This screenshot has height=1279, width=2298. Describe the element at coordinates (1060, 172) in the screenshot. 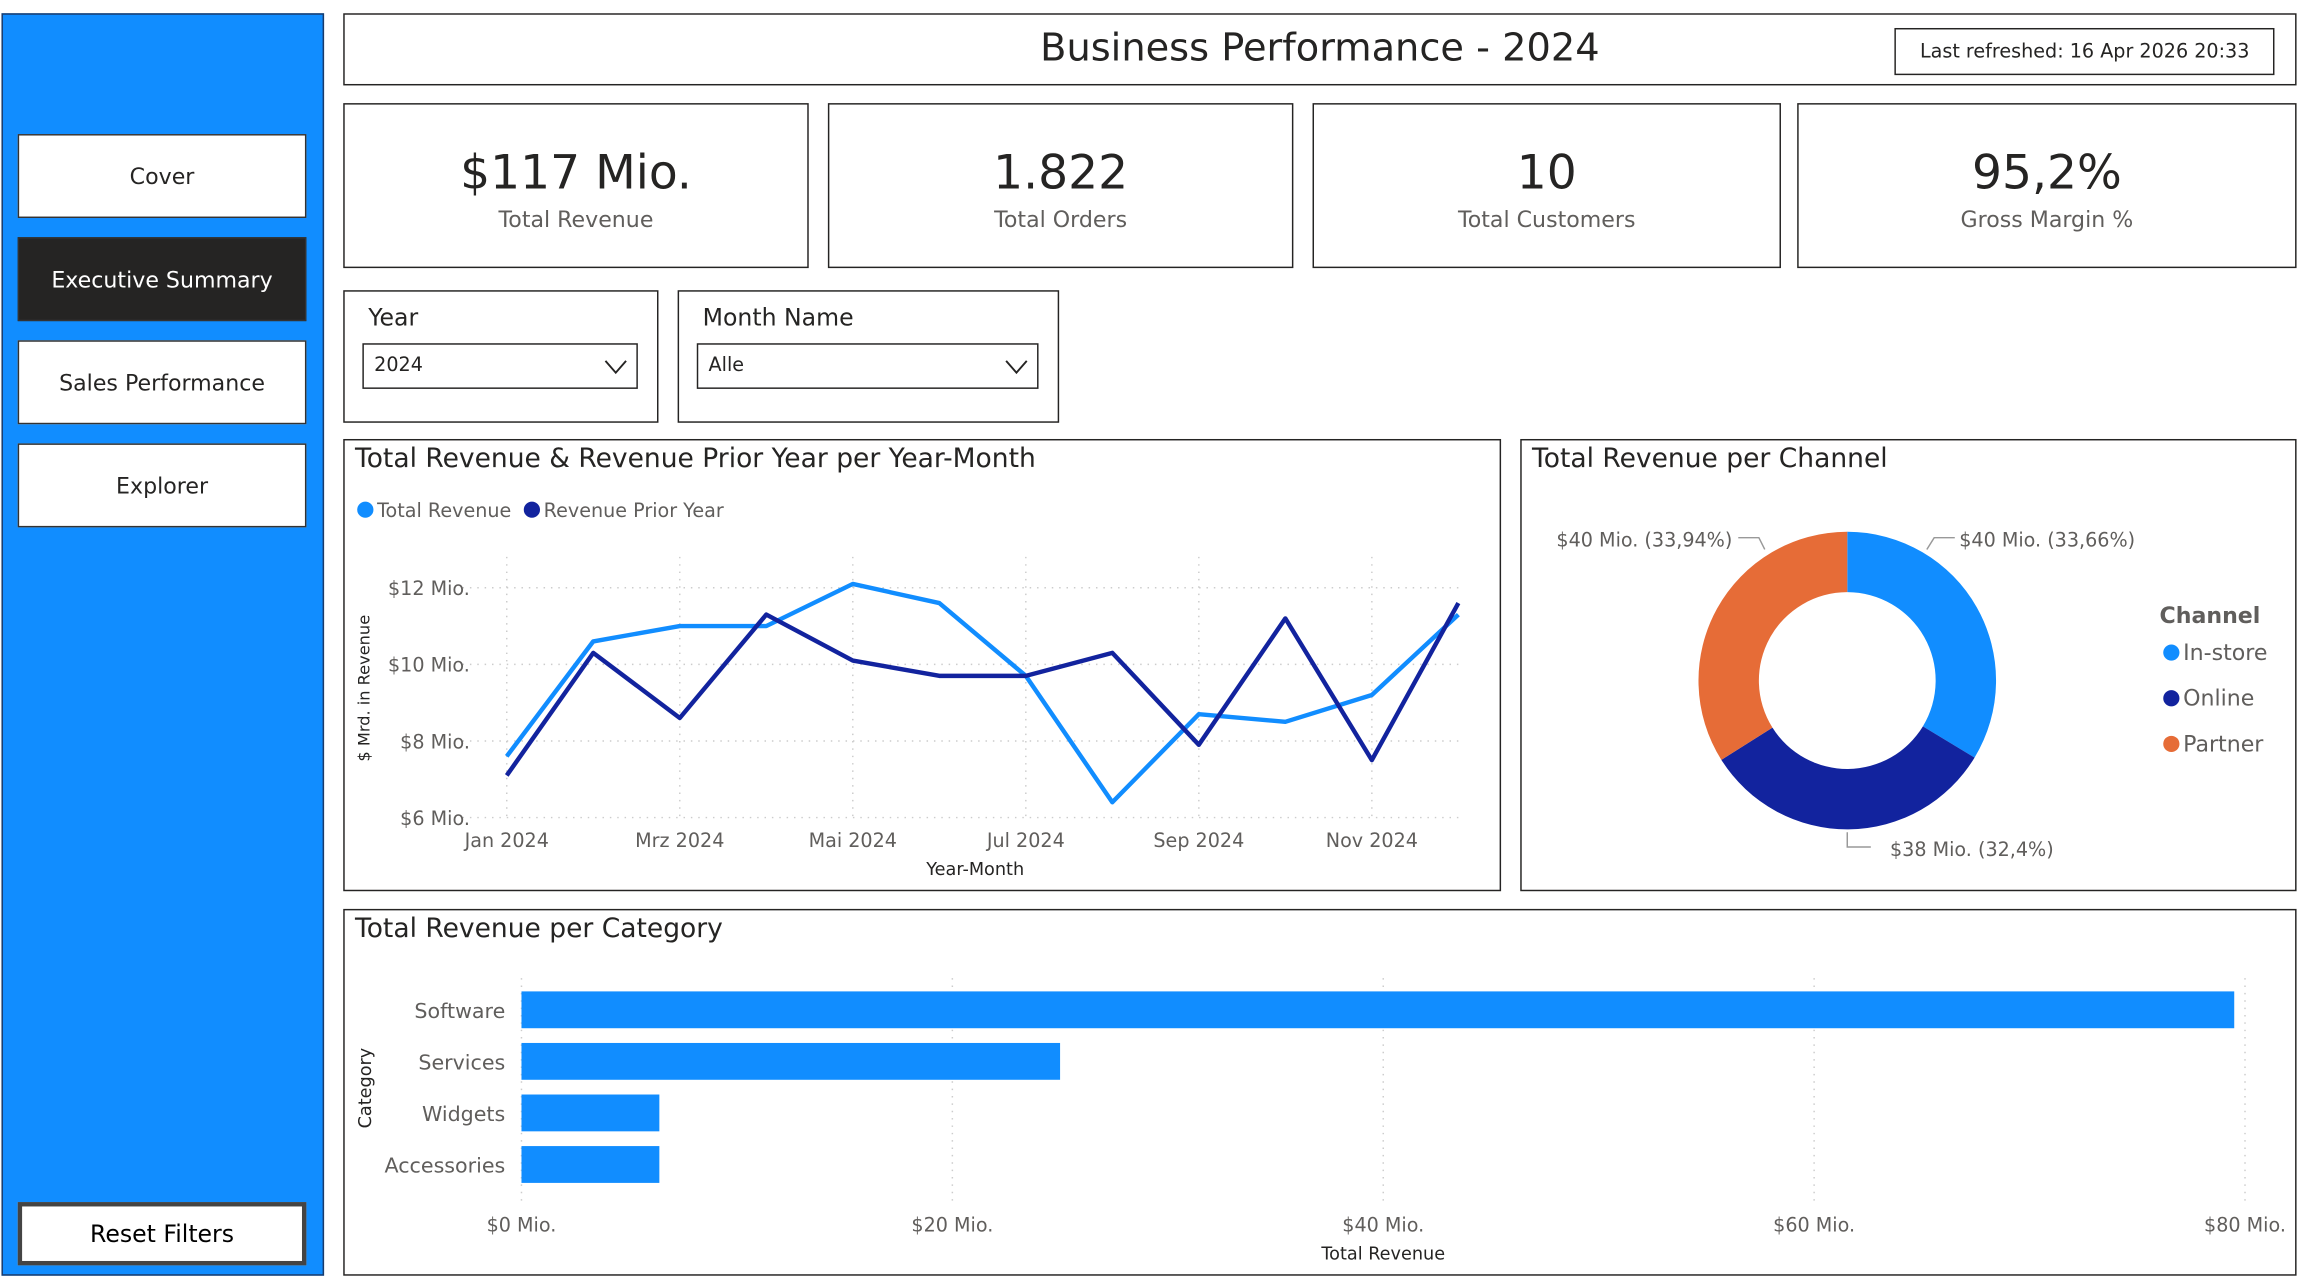

I see `kpi-value: 1.822` at that location.